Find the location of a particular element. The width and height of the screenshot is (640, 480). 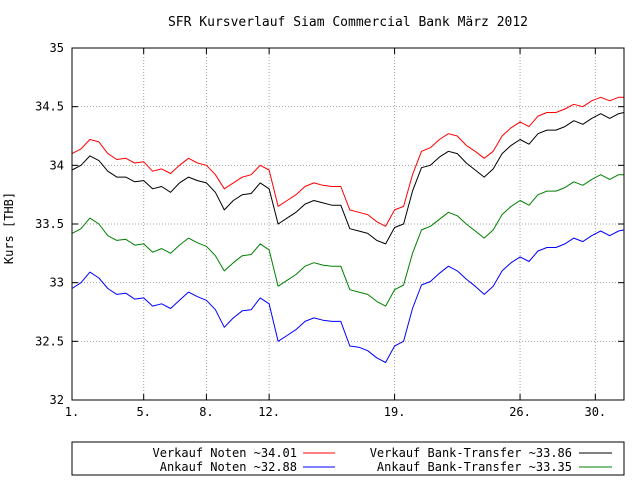

legend-label: Verkauf Noten ~34.01 is located at coordinates (225, 453).